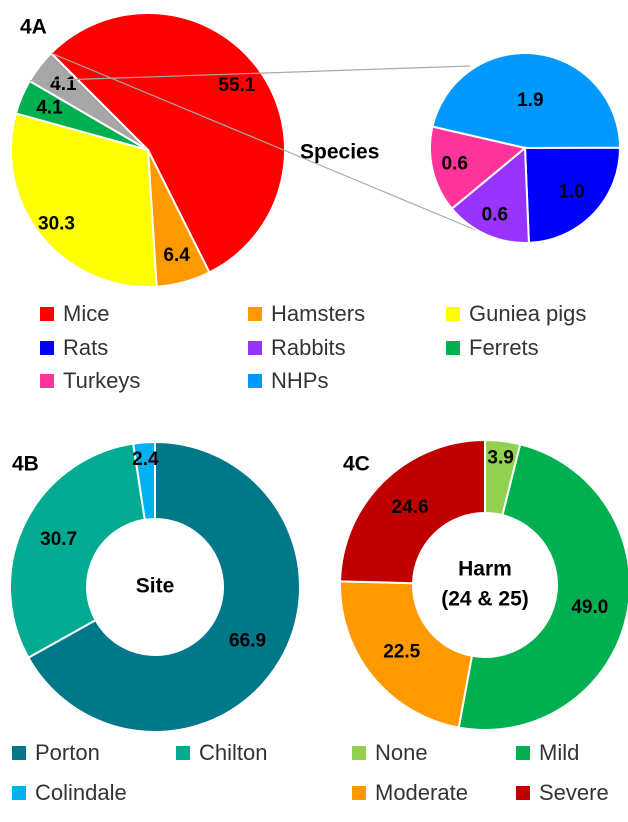 This screenshot has width=628, height=822. Describe the element at coordinates (500, 457) in the screenshot. I see `value-label: 3.9` at that location.